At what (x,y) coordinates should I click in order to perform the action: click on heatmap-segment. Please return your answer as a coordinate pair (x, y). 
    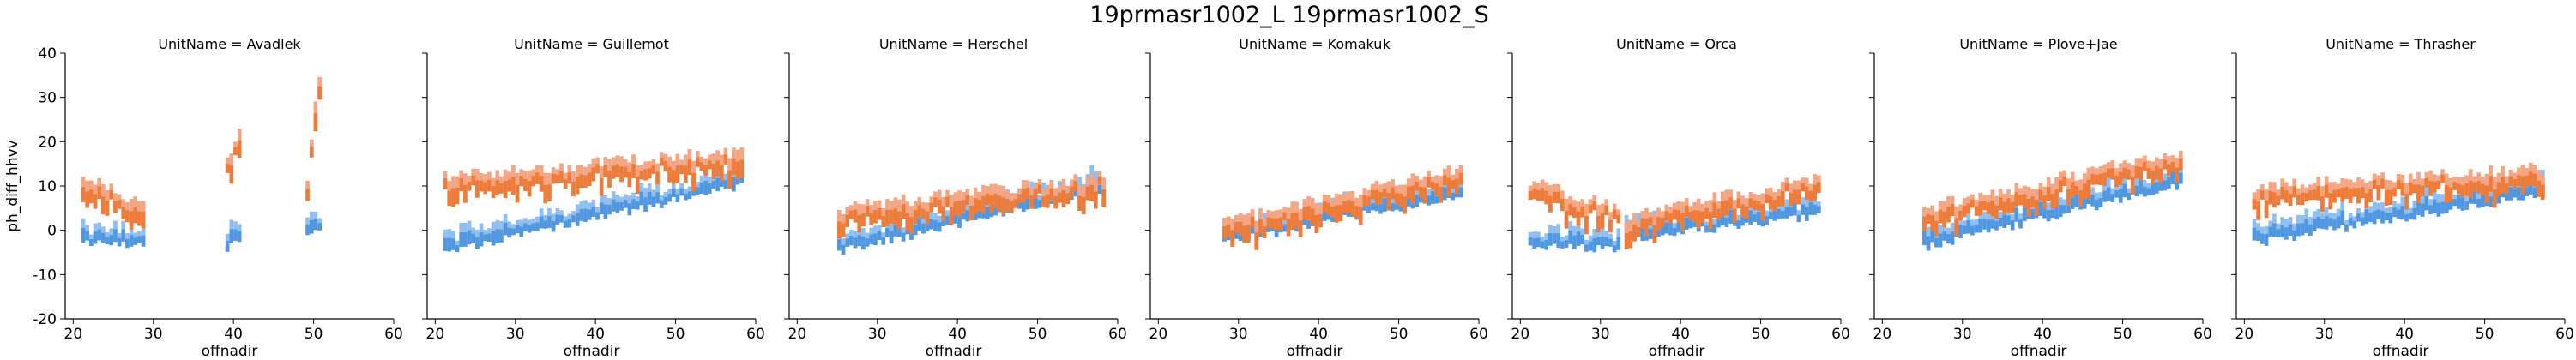
    Looking at the image, I should click on (1574, 216).